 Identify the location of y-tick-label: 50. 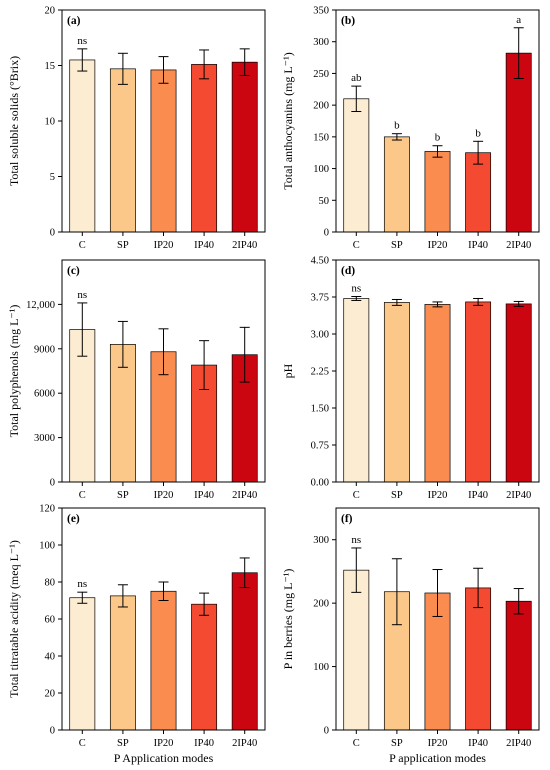
(324, 201).